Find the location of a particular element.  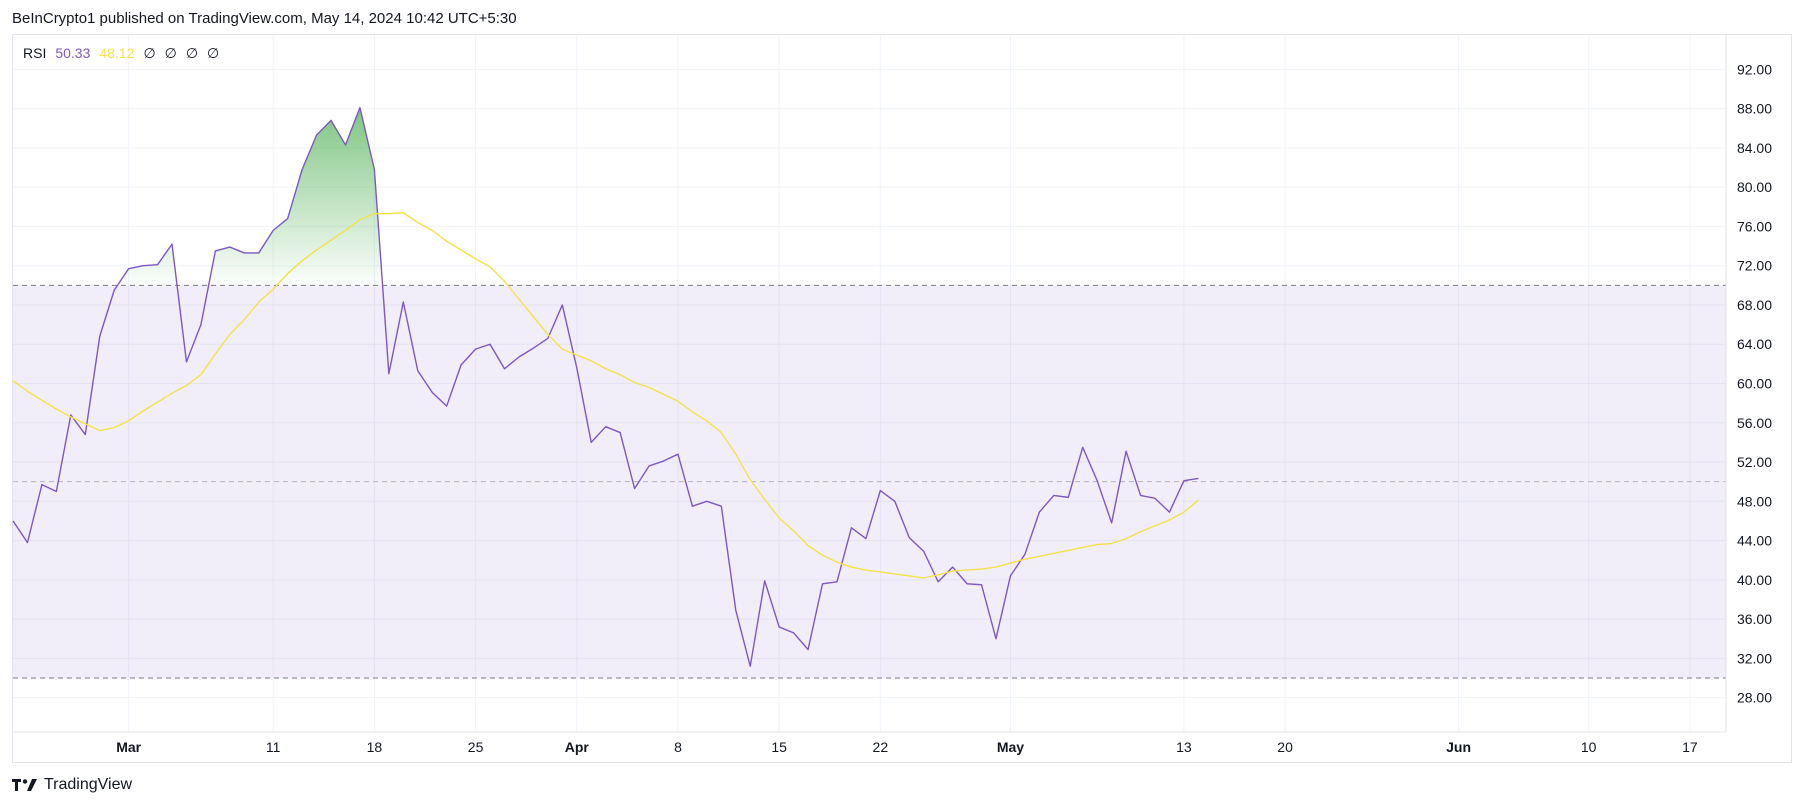

tradingview-brand: TradingView is located at coordinates (88, 784).